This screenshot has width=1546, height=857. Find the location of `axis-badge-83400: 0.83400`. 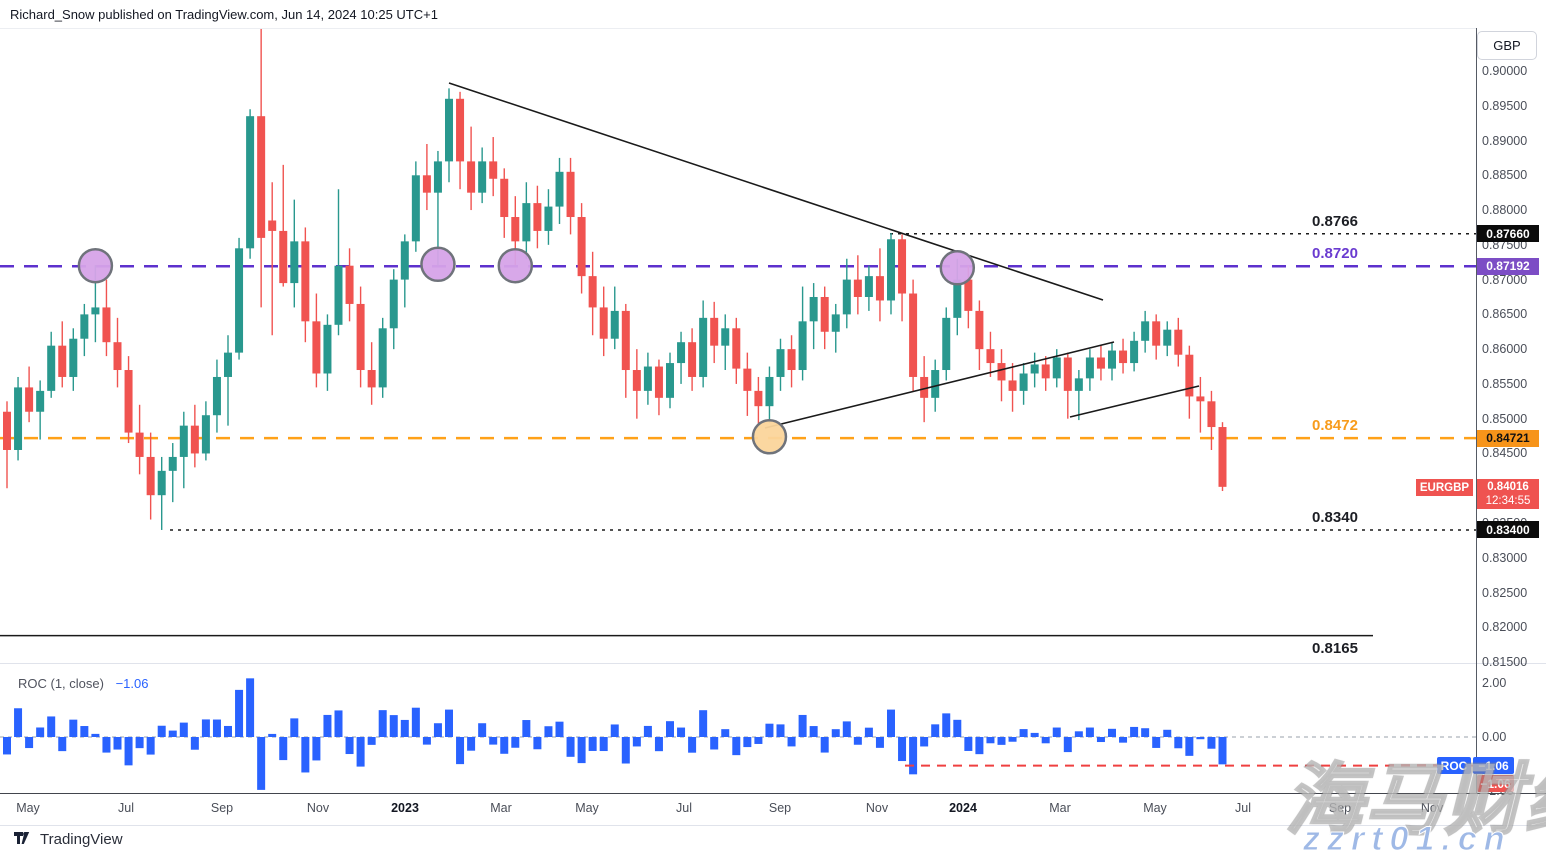

axis-badge-83400: 0.83400 is located at coordinates (1508, 530).